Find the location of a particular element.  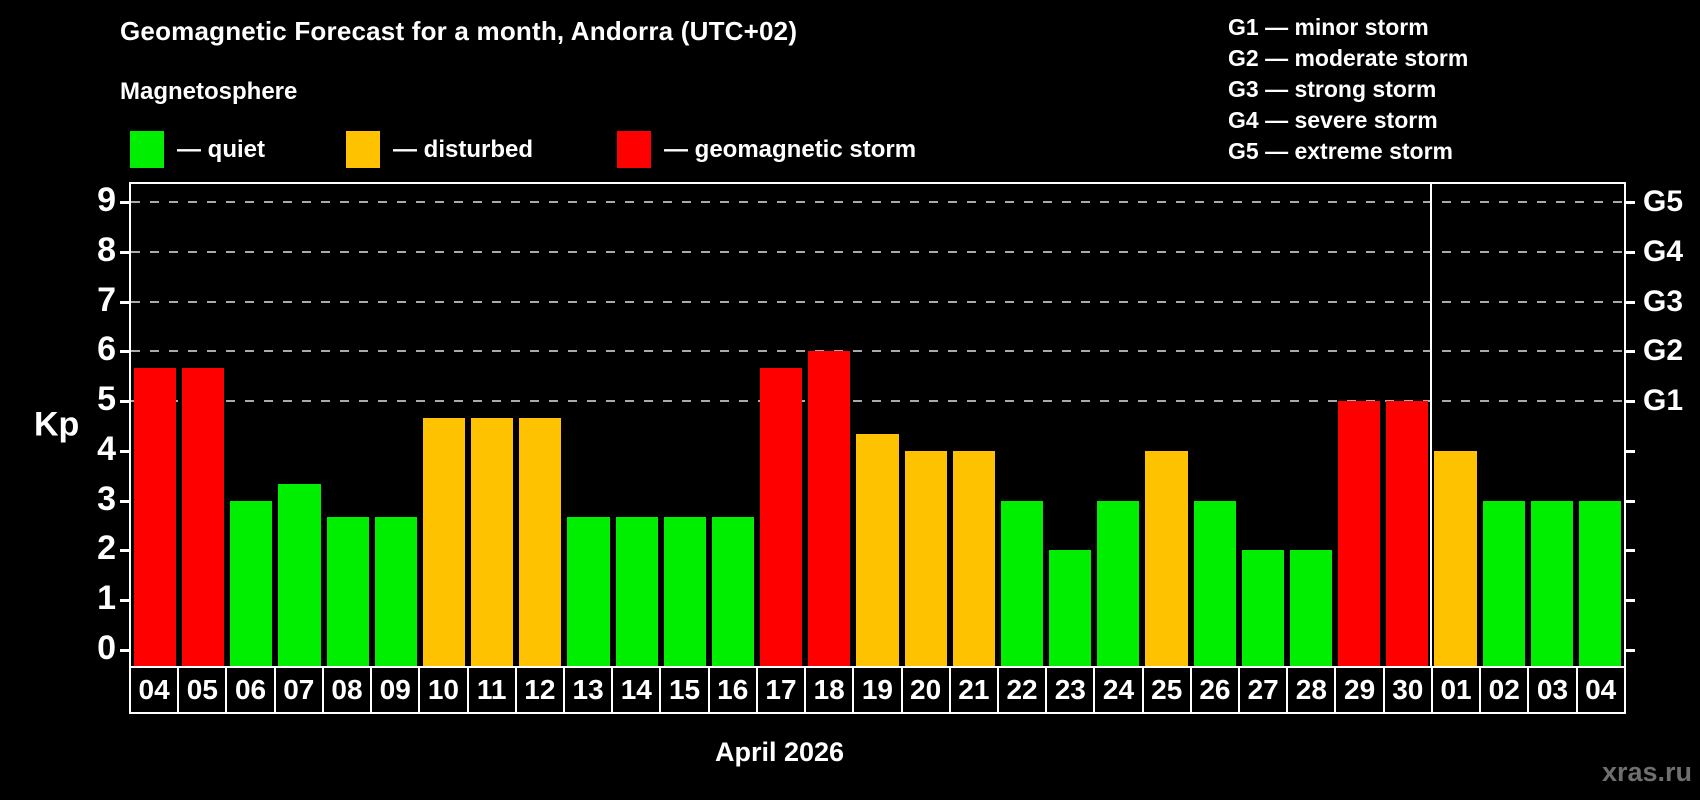

y-tick-label: 7 is located at coordinates (106, 299).